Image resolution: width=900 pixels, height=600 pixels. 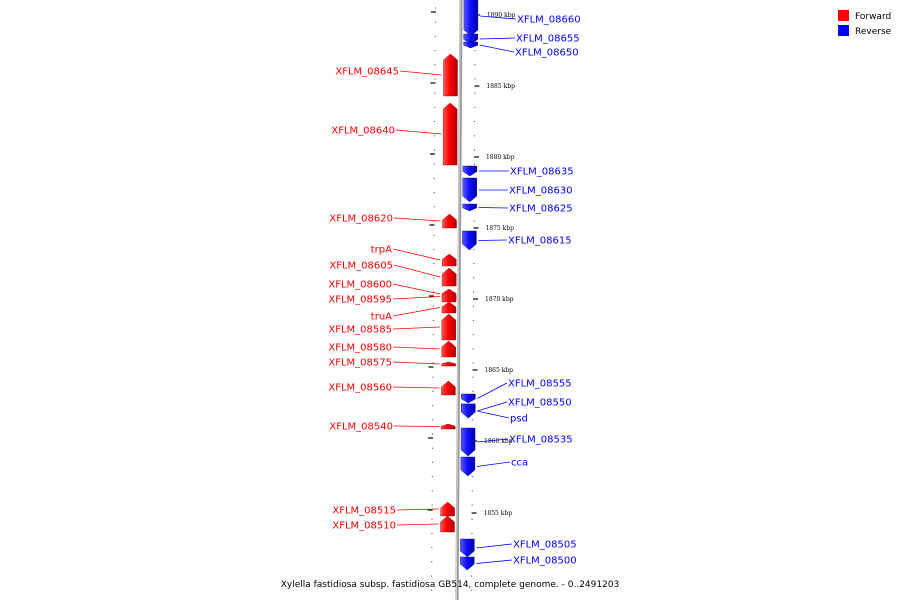 I want to click on legend-reverse-label: Reverse, so click(x=873, y=32).